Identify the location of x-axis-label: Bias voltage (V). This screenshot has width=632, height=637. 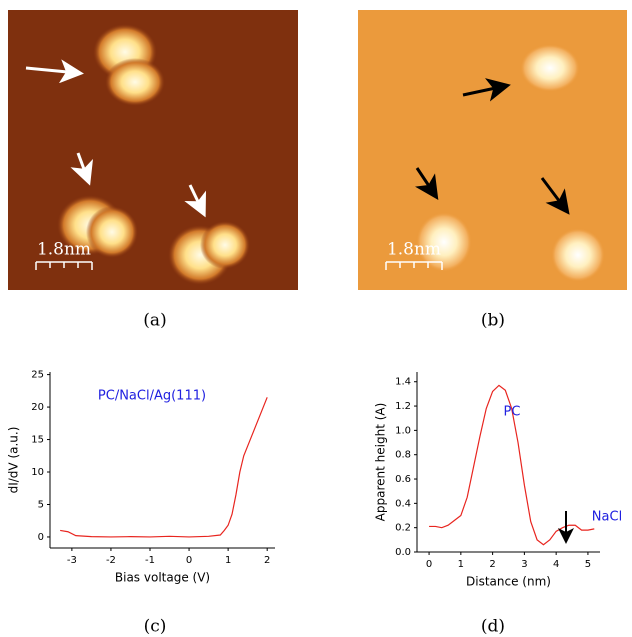
(162, 578).